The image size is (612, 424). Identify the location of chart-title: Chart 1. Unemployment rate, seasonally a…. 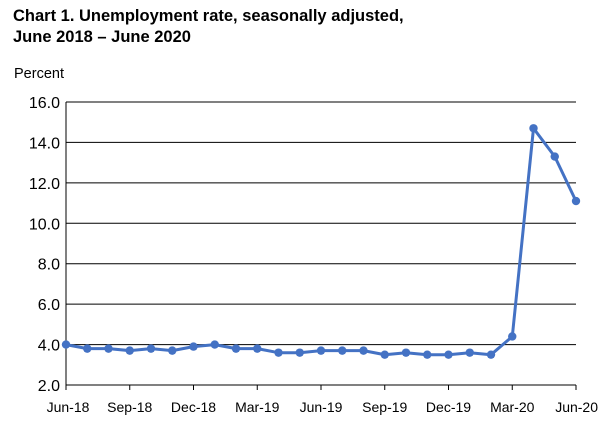
(208, 27).